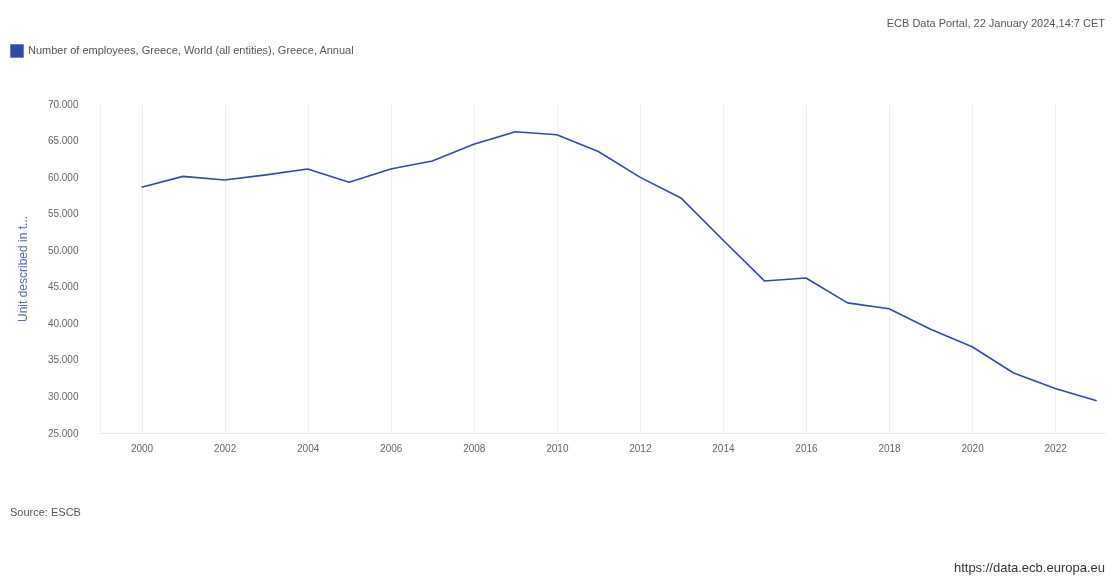 This screenshot has height=578, width=1114. Describe the element at coordinates (973, 448) in the screenshot. I see `x-tick-label: 2020` at that location.